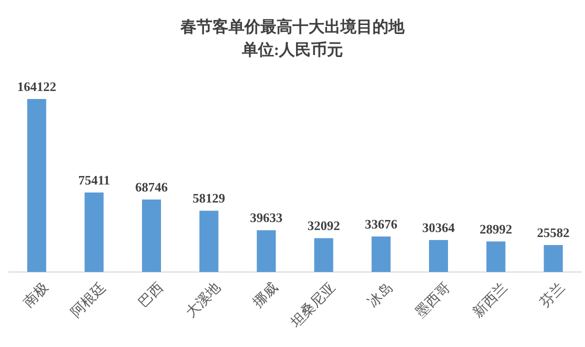 Image resolution: width=585 pixels, height=347 pixels. What do you see at coordinates (36, 86) in the screenshot?
I see `data-label: 164122` at bounding box center [36, 86].